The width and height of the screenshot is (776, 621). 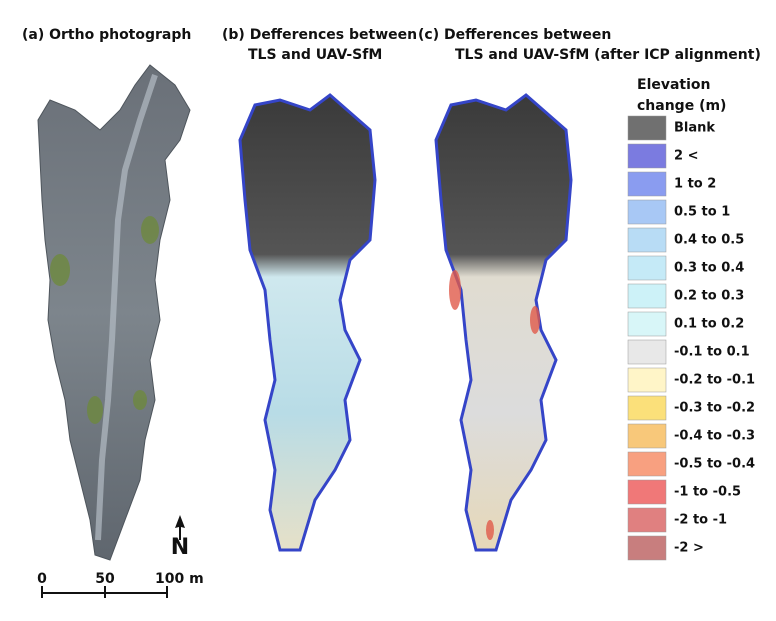 What do you see at coordinates (709, 296) in the screenshot?
I see `legend-label: 0.2 to 0.3` at bounding box center [709, 296].